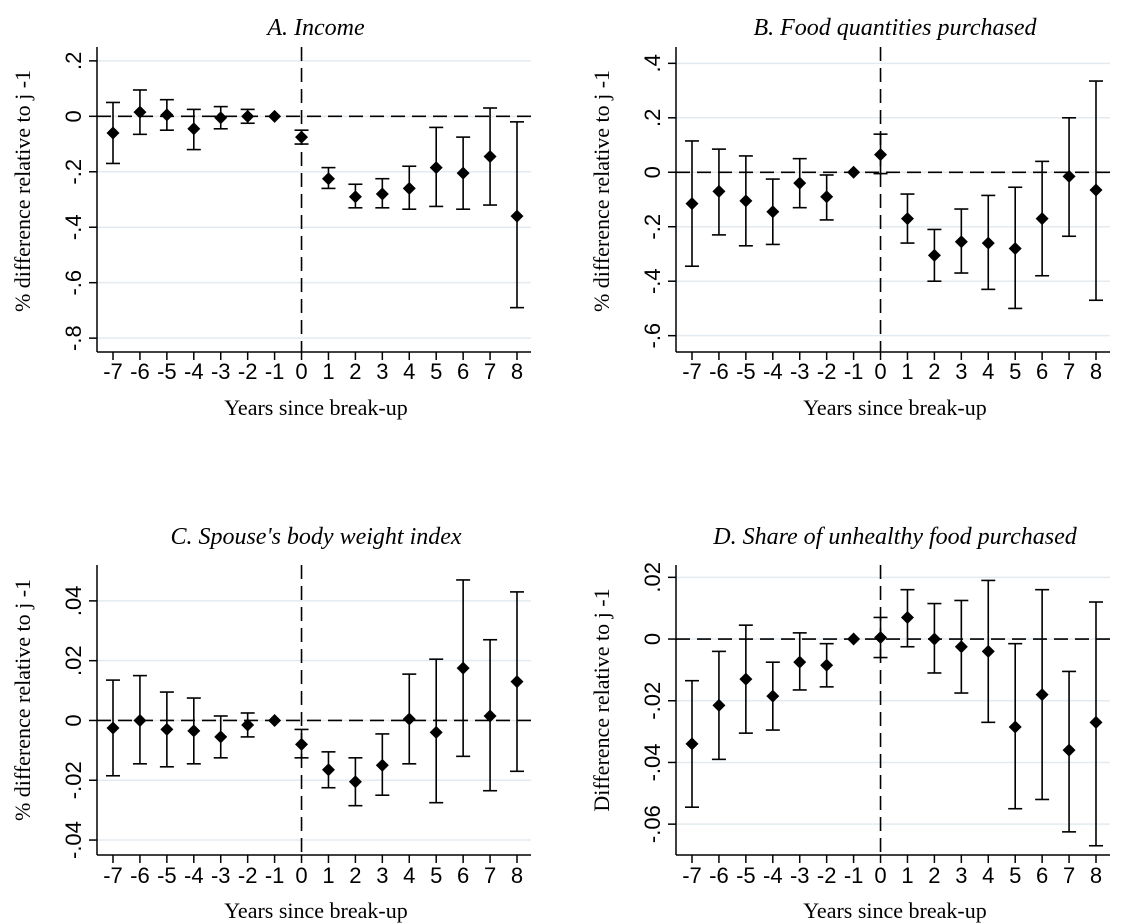 The height and width of the screenshot is (924, 1122). Describe the element at coordinates (854, 875) in the screenshot. I see `panel-d-xtick-label: -1` at that location.